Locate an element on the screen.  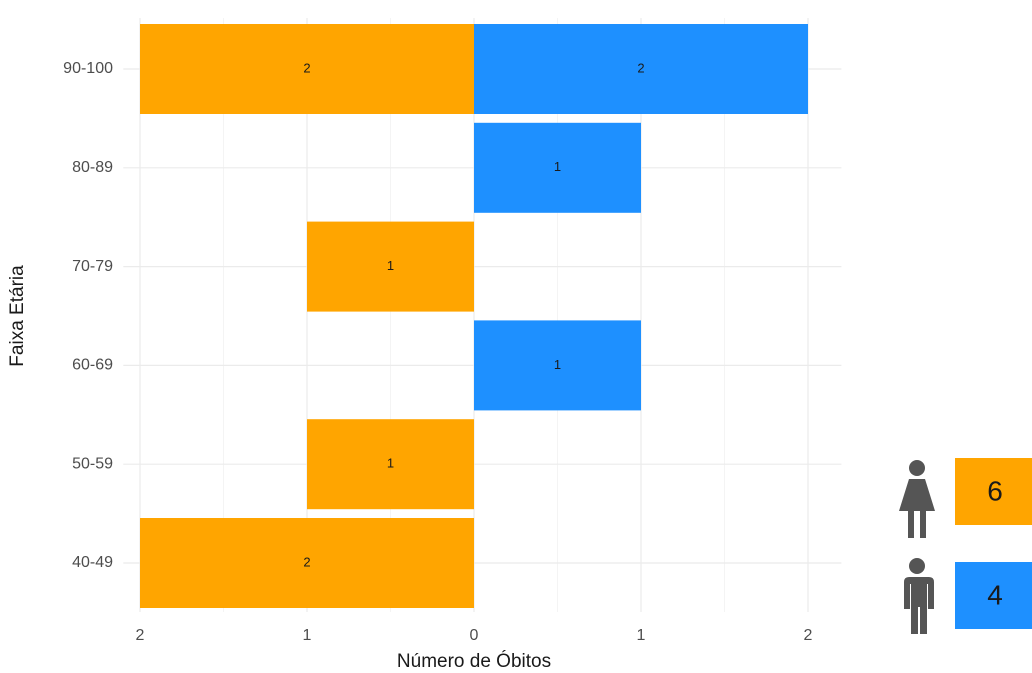
legend-total: 6 is located at coordinates (995, 490).